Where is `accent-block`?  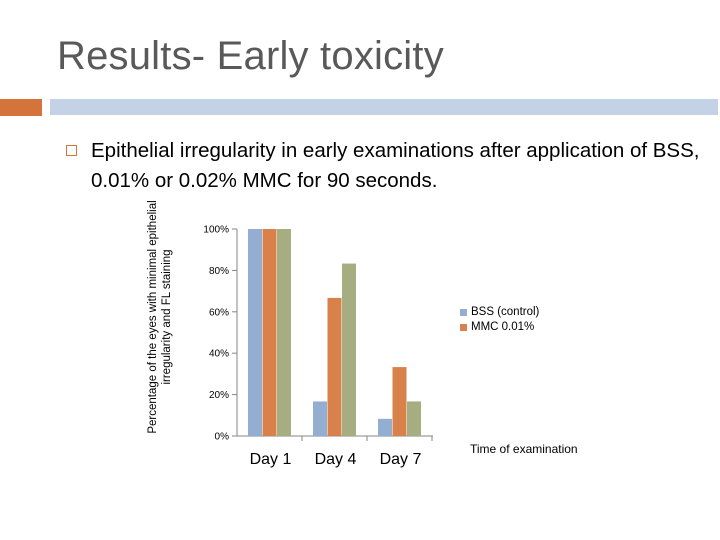 accent-block is located at coordinates (21, 107).